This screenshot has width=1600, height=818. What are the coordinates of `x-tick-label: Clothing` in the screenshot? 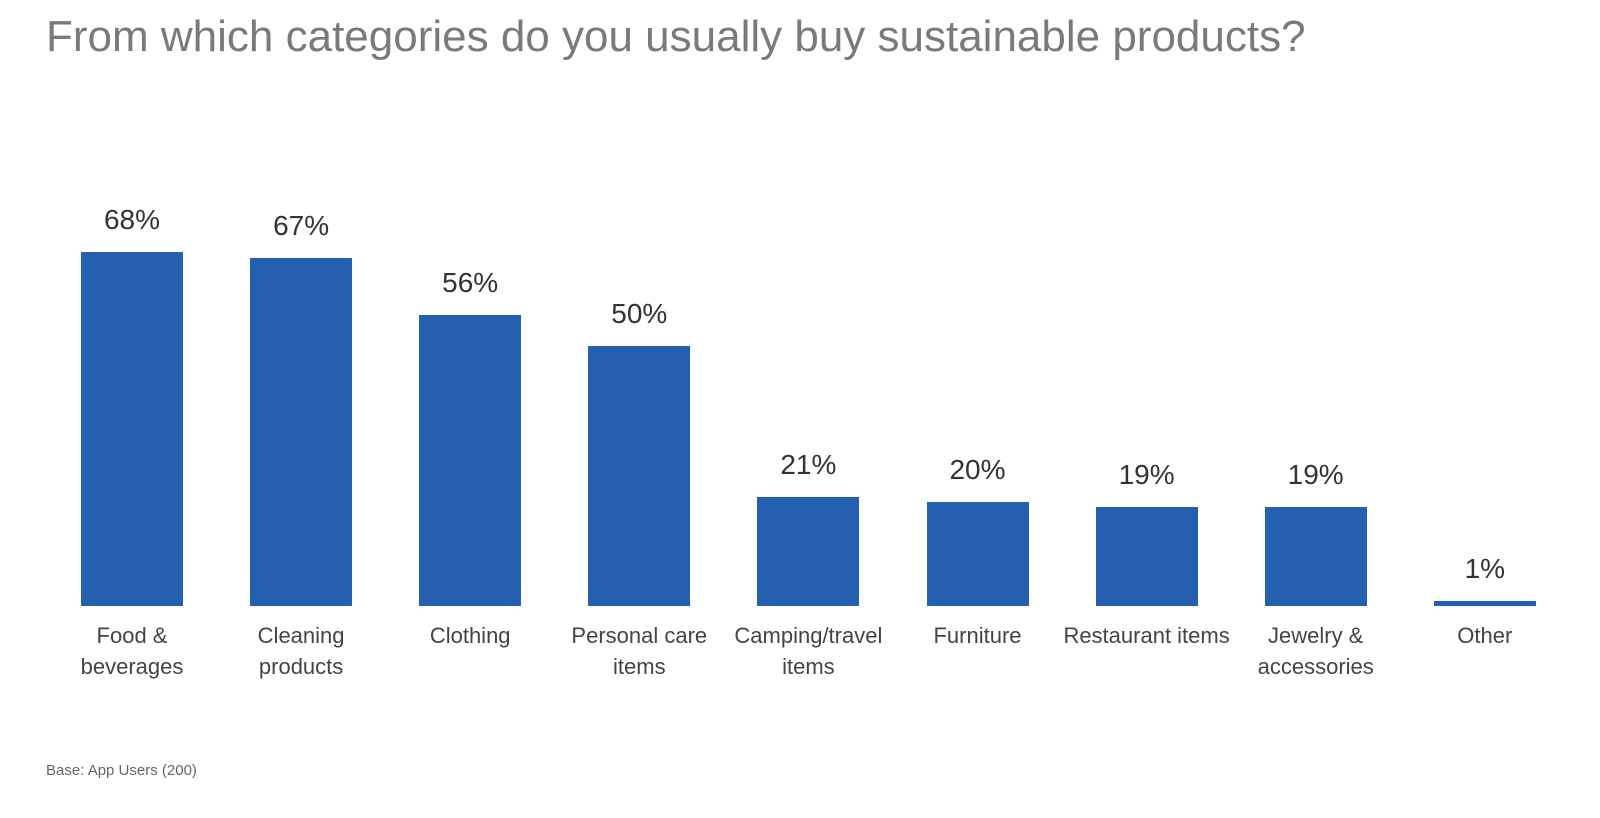 It's located at (470, 635).